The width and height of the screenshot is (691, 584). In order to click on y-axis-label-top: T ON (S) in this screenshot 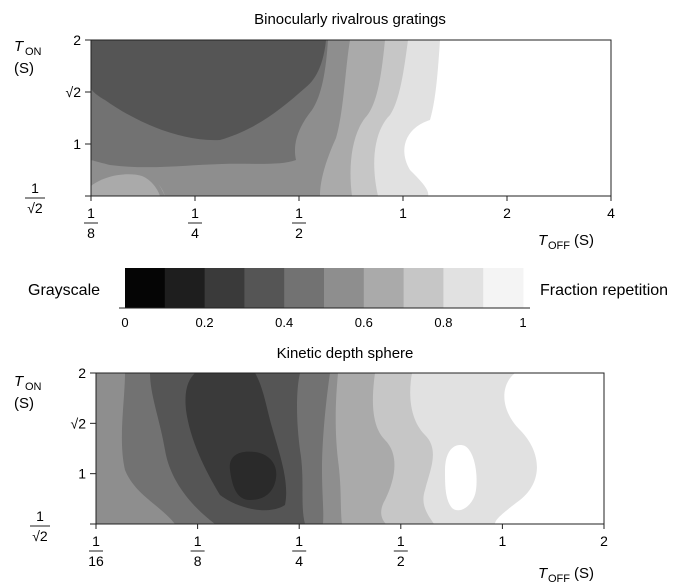, I will do `click(28, 57)`.